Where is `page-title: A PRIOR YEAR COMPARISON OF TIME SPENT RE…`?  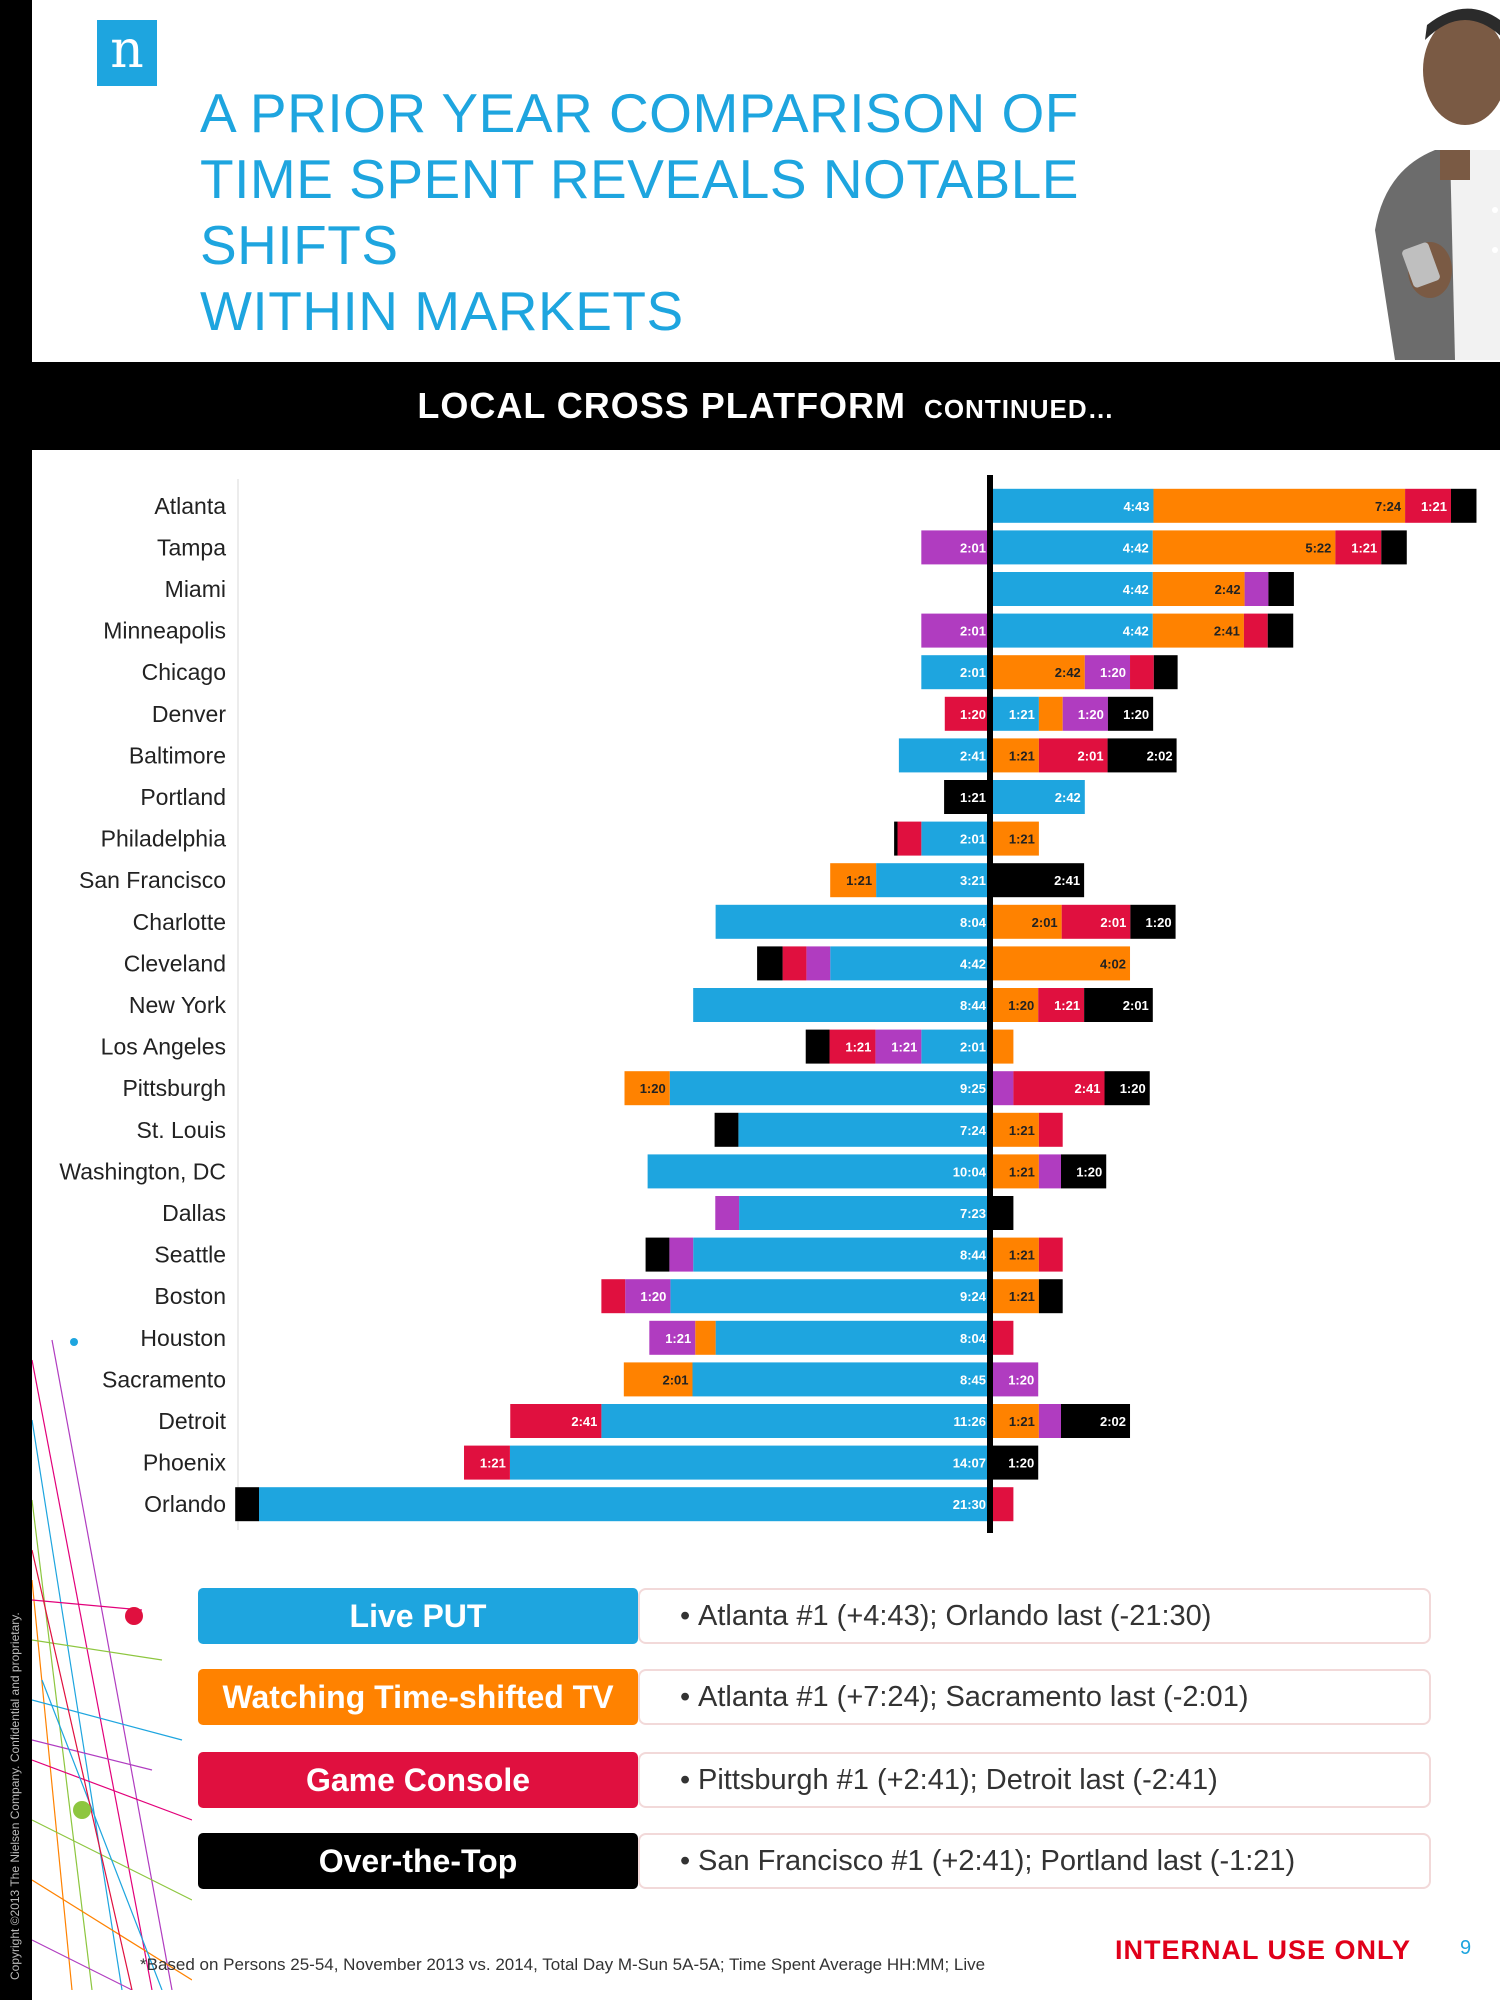 page-title: A PRIOR YEAR COMPARISON OF TIME SPENT RE… is located at coordinates (700, 212).